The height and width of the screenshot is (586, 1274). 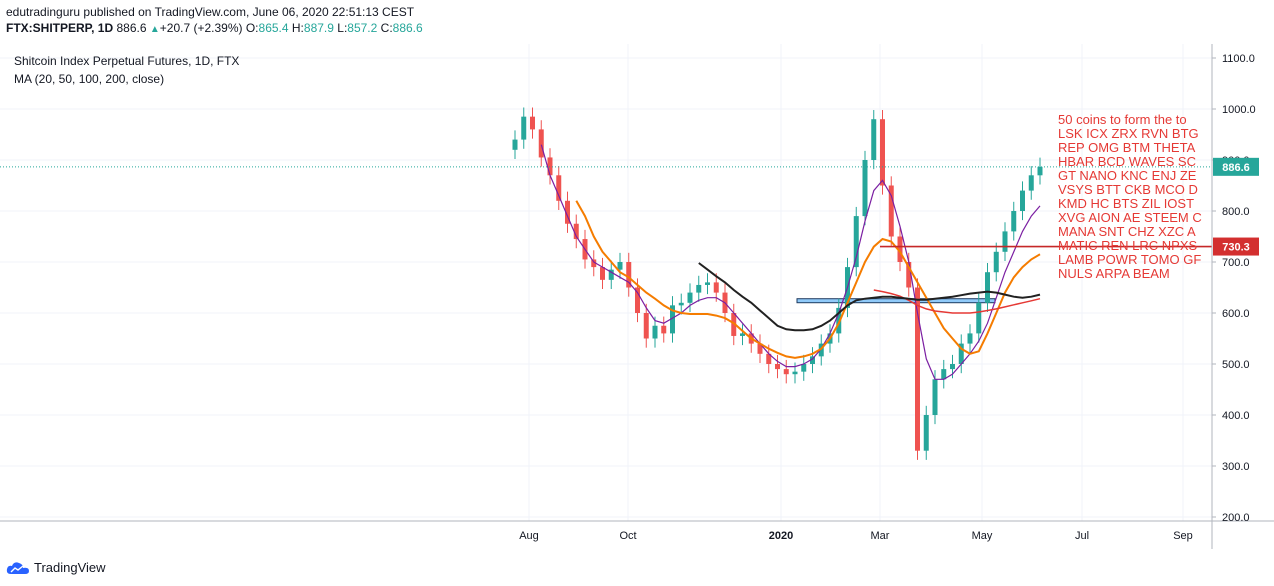 What do you see at coordinates (407, 28) in the screenshot?
I see `close-value: 886.6` at bounding box center [407, 28].